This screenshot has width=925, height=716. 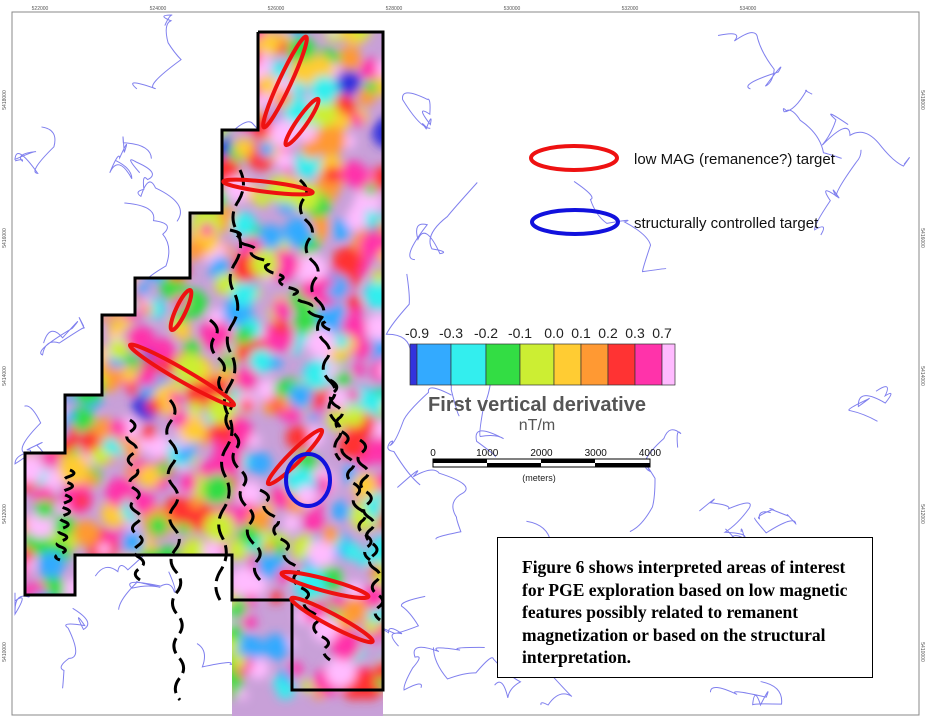 I want to click on structural-target, so click(x=308, y=480).